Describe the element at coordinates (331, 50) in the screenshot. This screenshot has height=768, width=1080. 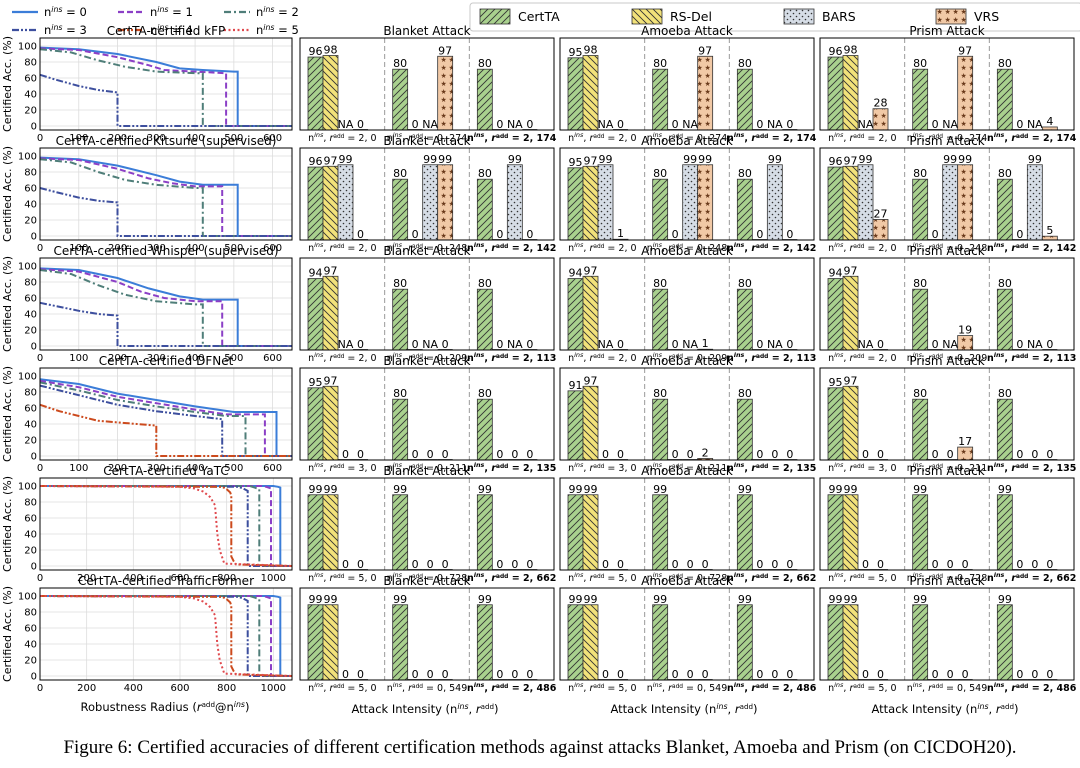
I see `bar-value-label: 98` at that location.